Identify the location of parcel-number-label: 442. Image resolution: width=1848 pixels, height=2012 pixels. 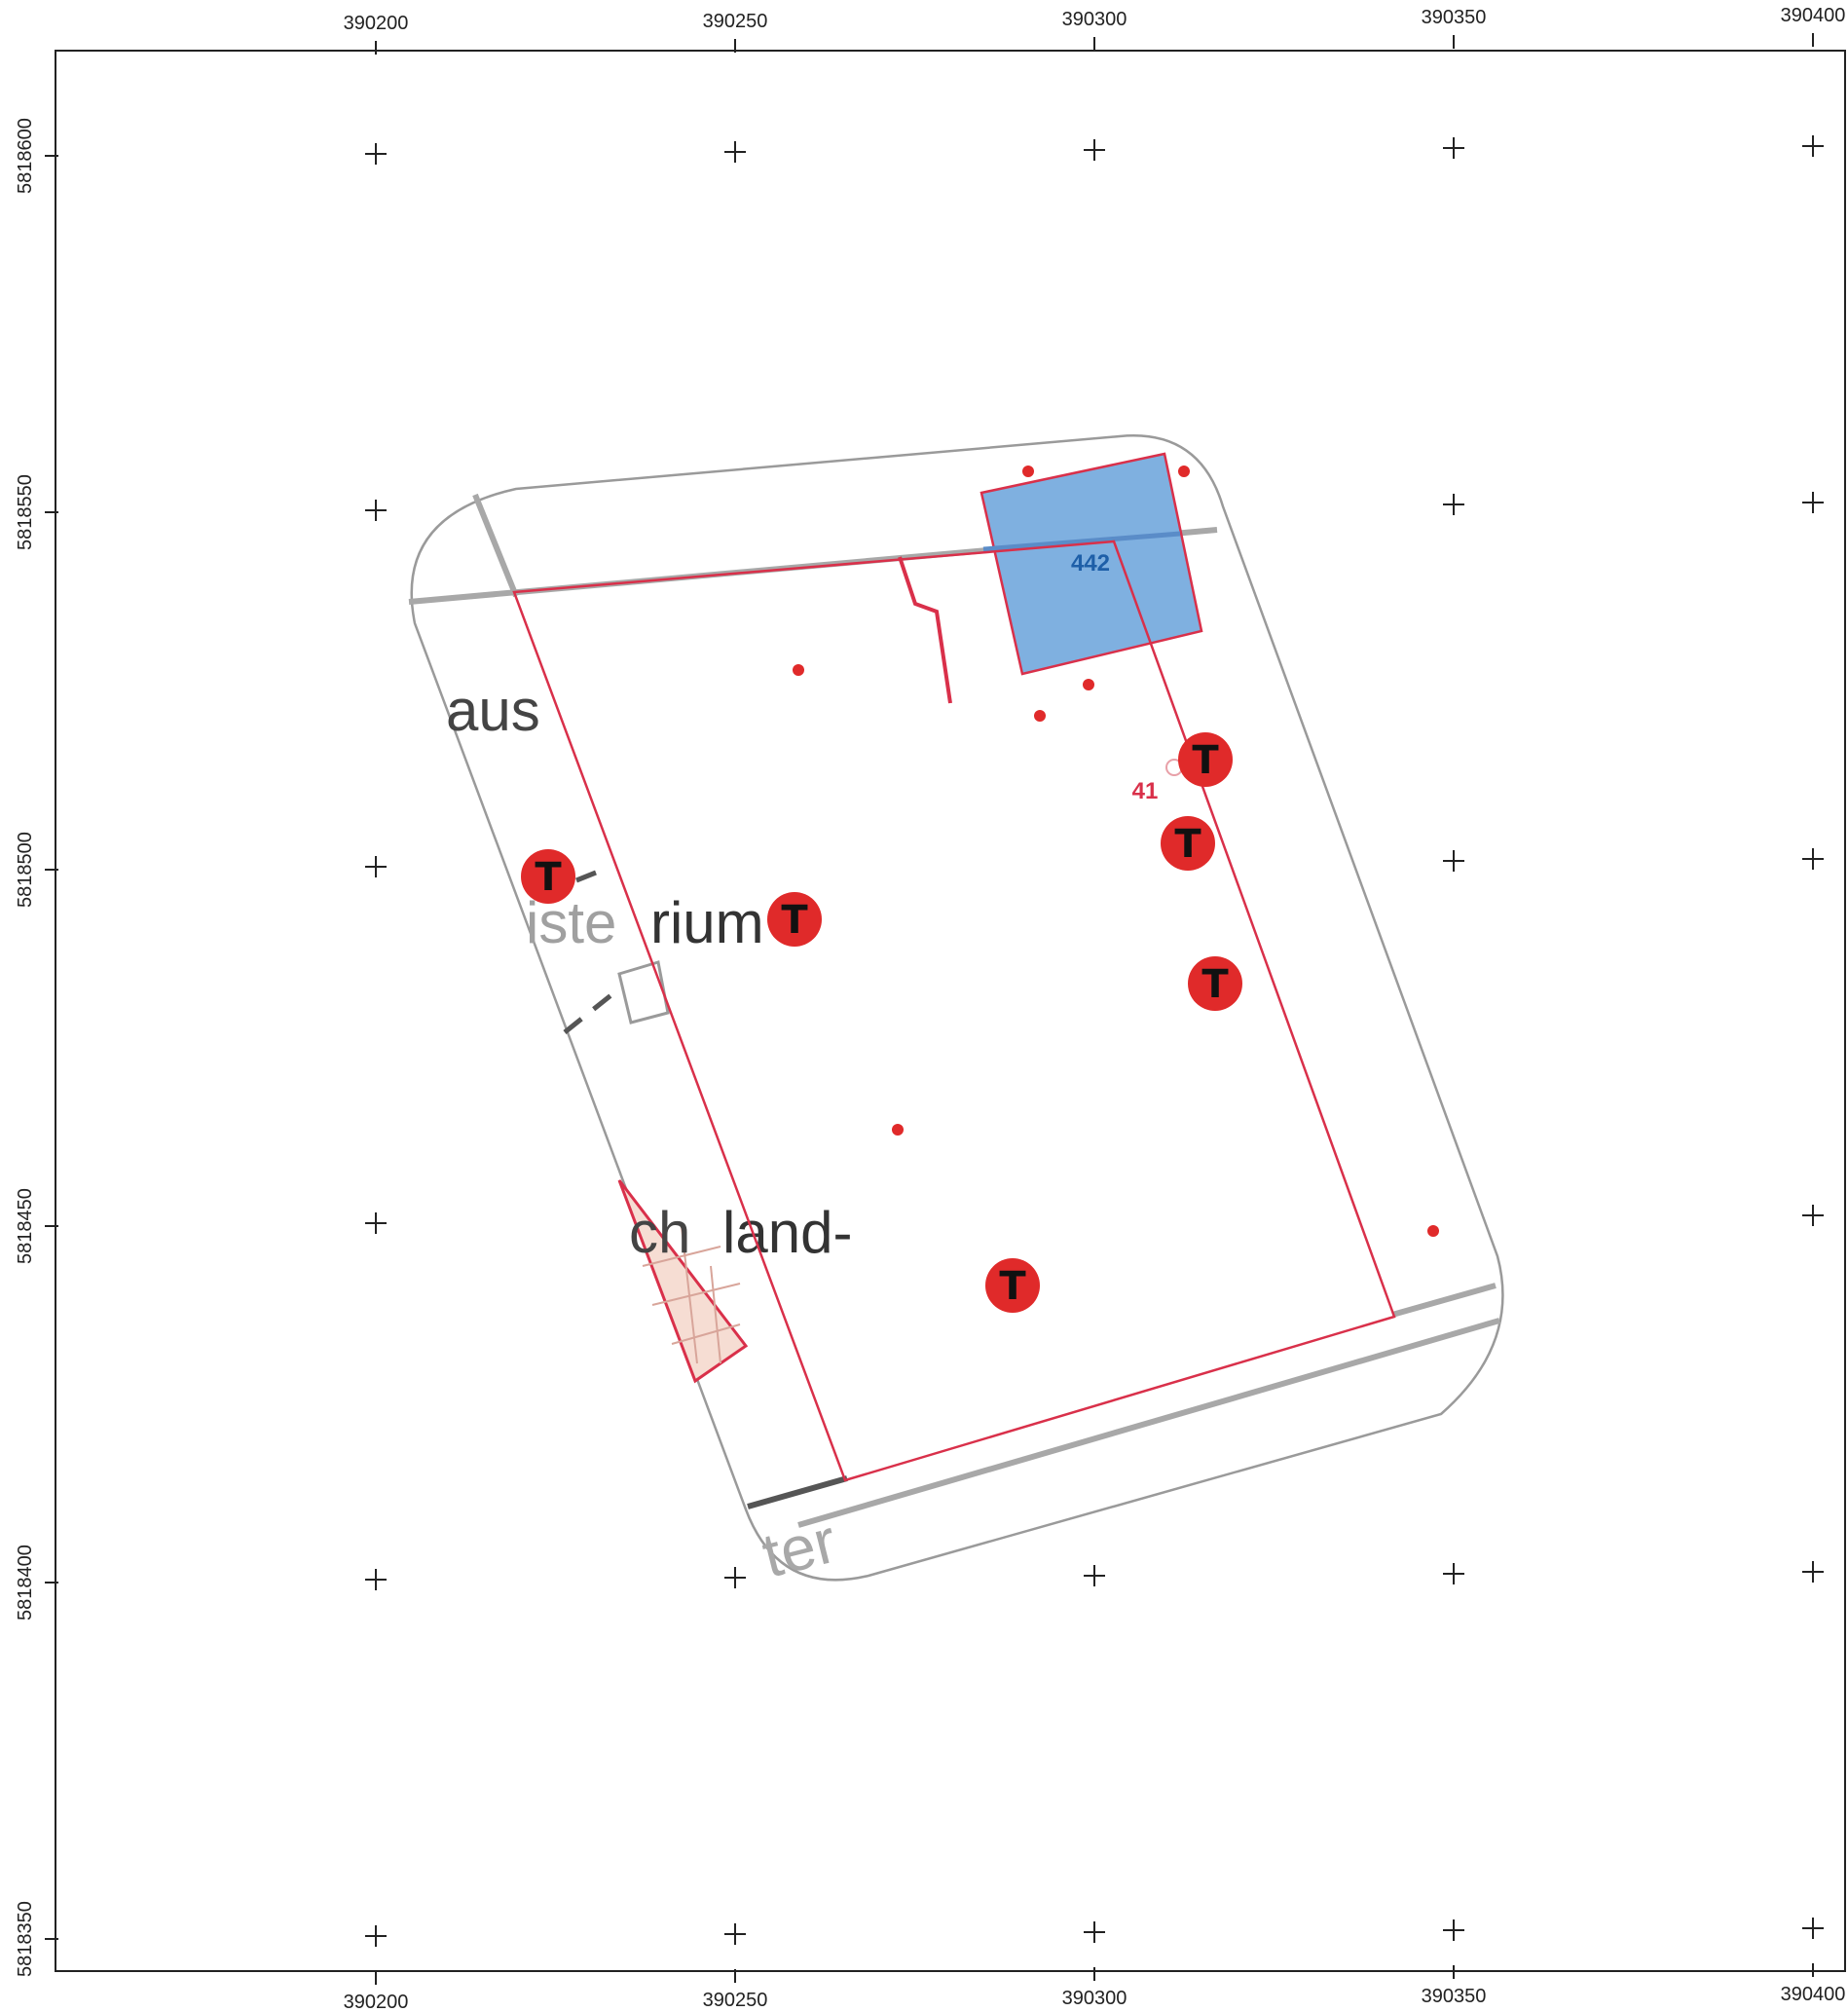
(1090, 563).